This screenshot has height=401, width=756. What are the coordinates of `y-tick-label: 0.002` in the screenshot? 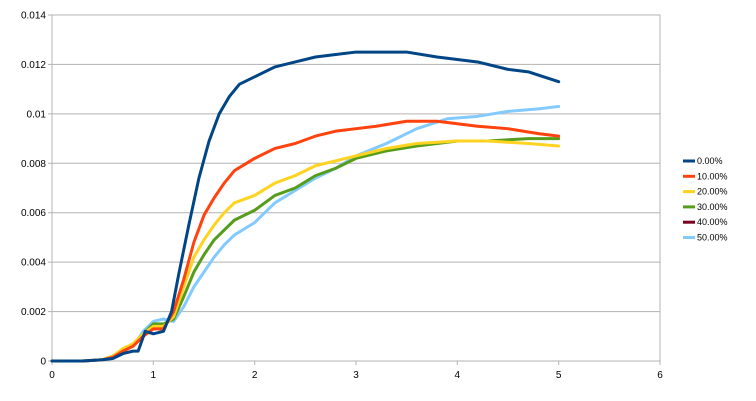 It's located at (33, 312).